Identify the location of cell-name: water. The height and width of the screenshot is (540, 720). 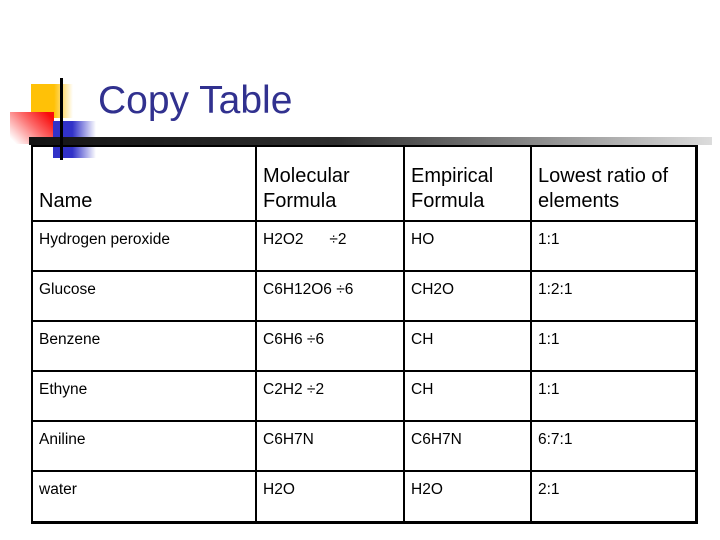
(144, 497).